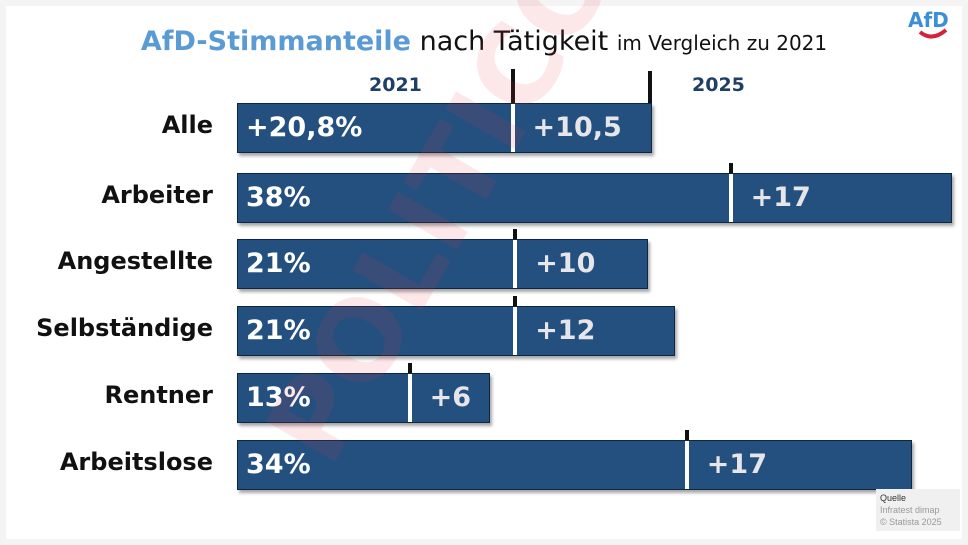 The width and height of the screenshot is (968, 545). Describe the element at coordinates (575, 465) in the screenshot. I see `bar-arbeitslose: 34% +17` at that location.